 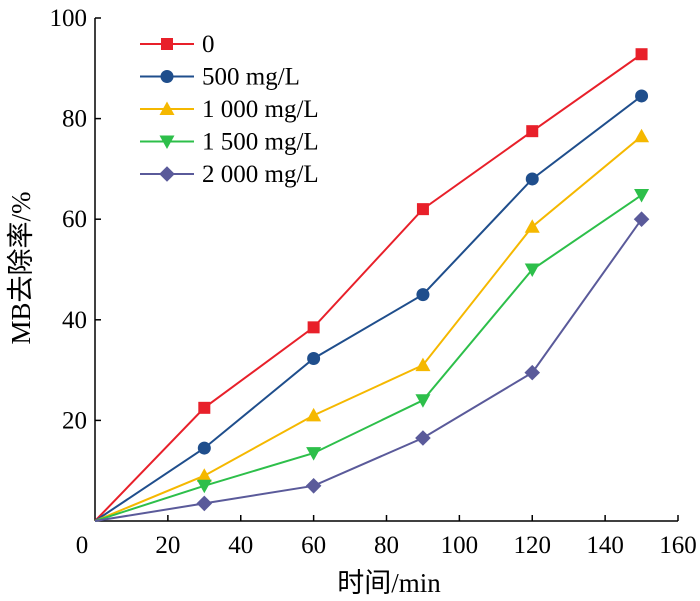 What do you see at coordinates (260, 109) in the screenshot?
I see `legend-label: 1 000 mg/L` at bounding box center [260, 109].